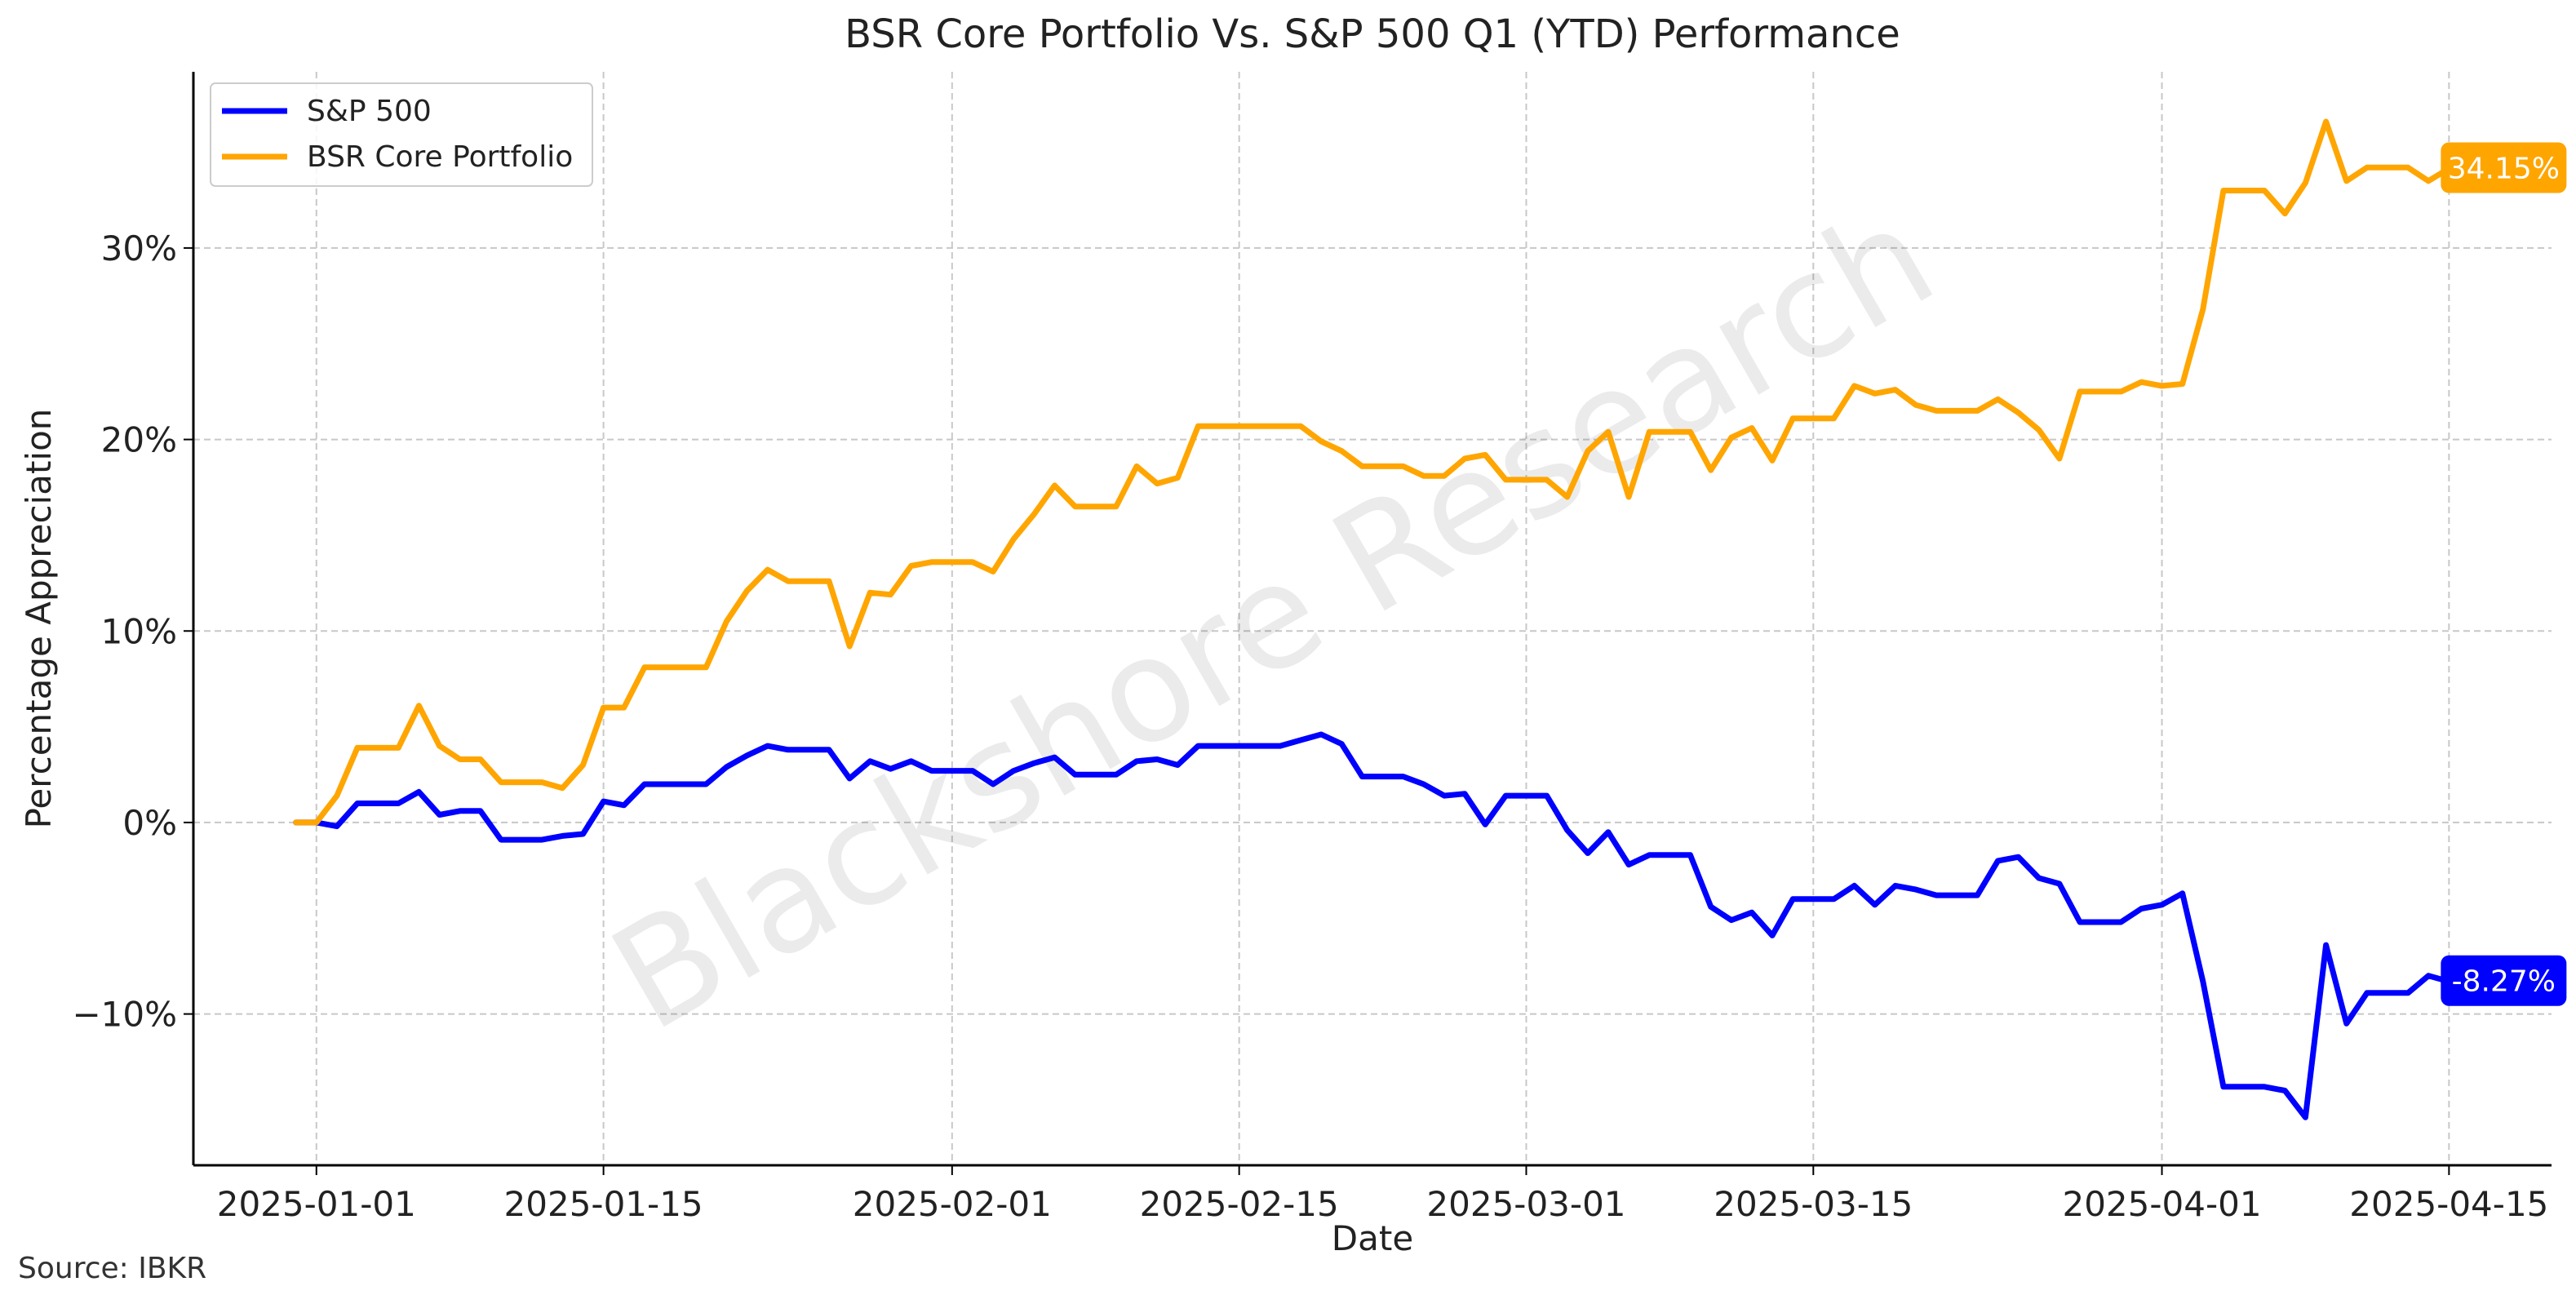 This screenshot has height=1304, width=2576. I want to click on legend: S&P 500 BSR Core Portfolio, so click(401, 134).